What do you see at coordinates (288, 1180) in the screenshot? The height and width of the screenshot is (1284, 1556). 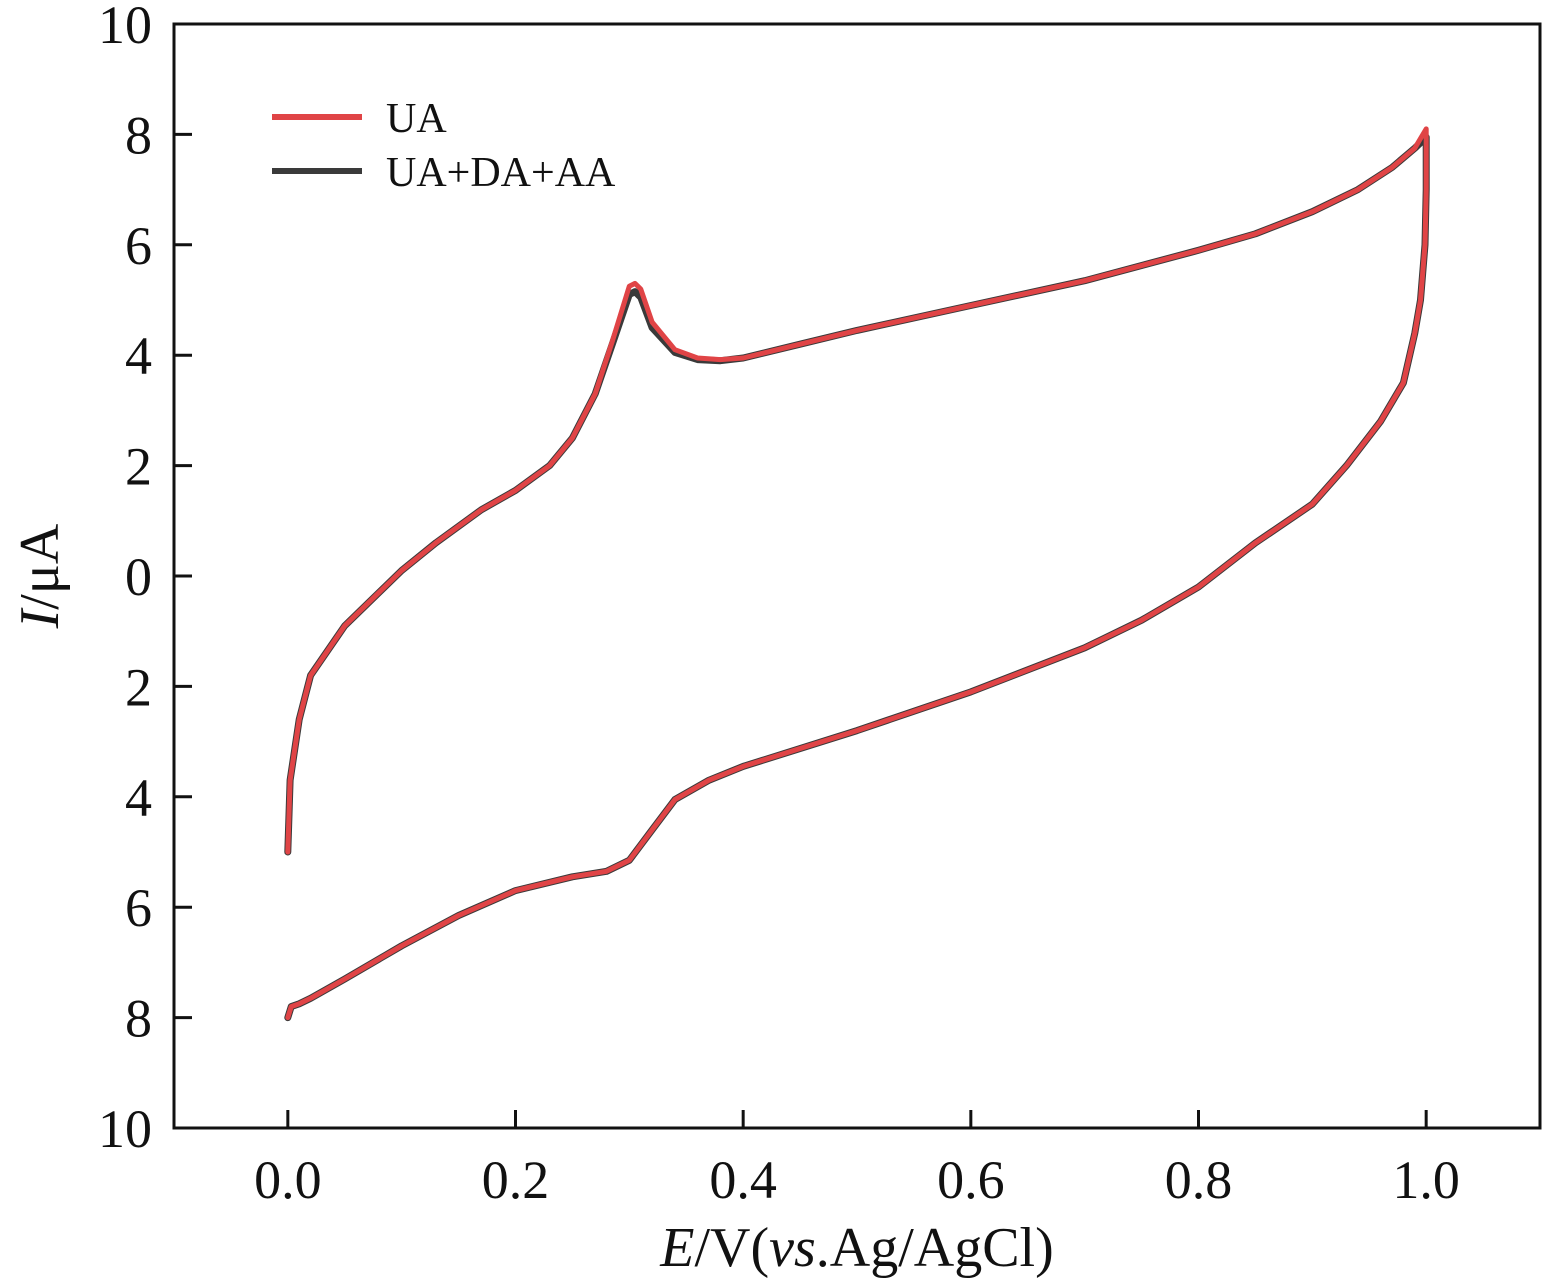 I see `x-tick-label: 0.0` at bounding box center [288, 1180].